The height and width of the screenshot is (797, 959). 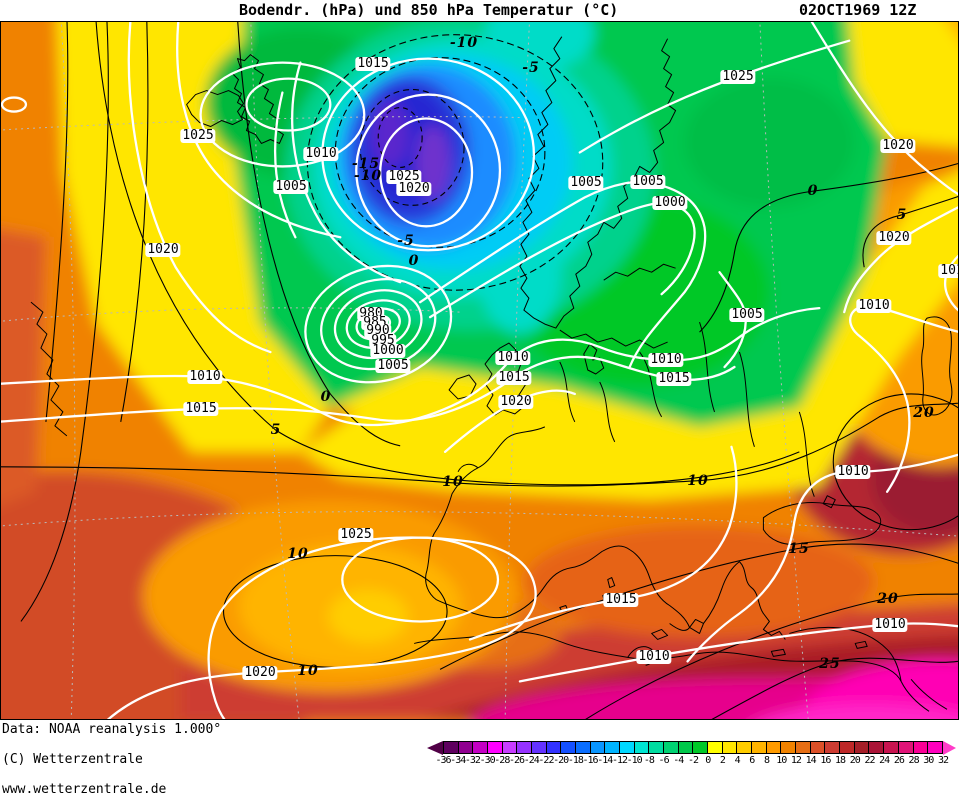 I want to click on colorbar-left-arrow, so click(x=435, y=747).